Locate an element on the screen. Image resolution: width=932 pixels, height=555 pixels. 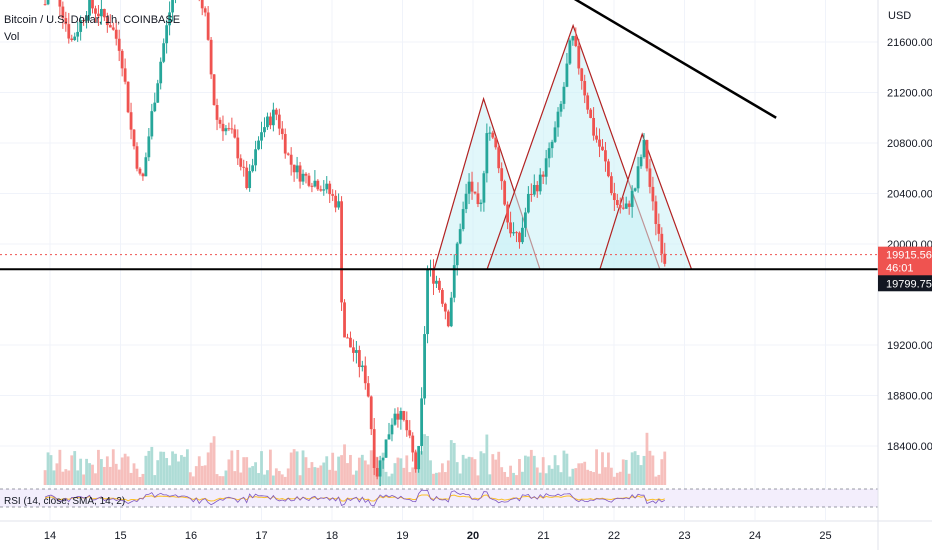
date-tick-label: 21 is located at coordinates (543, 536).